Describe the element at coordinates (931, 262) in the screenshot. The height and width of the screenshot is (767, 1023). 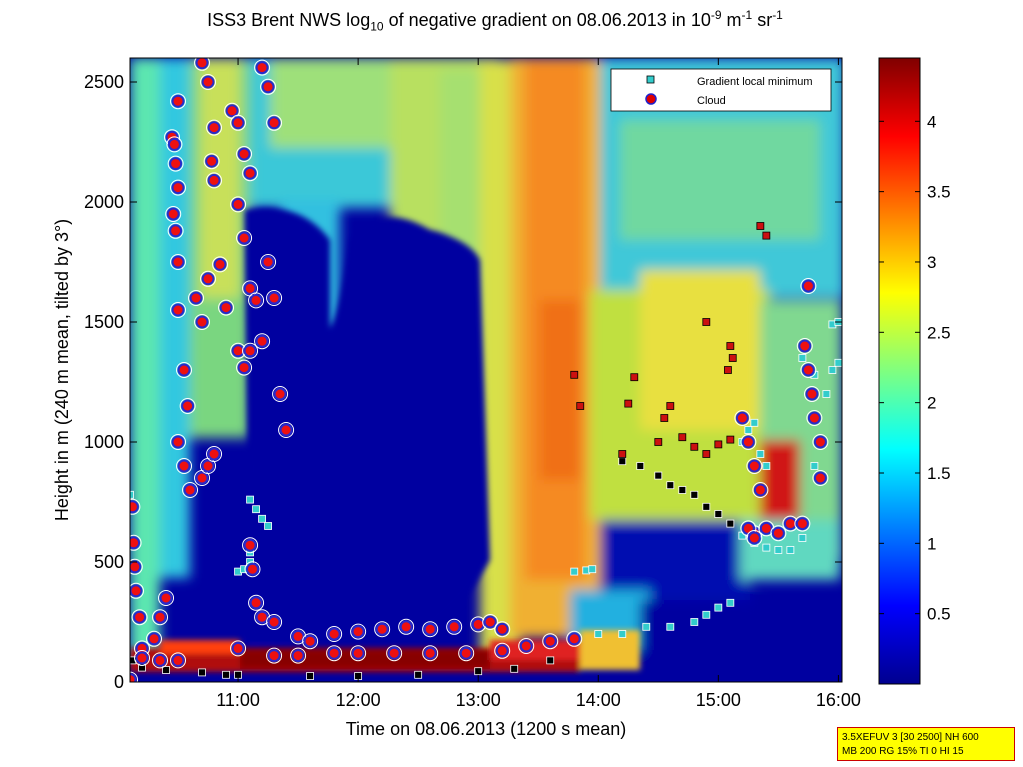
I see `colorbar-tick-label: 3` at that location.